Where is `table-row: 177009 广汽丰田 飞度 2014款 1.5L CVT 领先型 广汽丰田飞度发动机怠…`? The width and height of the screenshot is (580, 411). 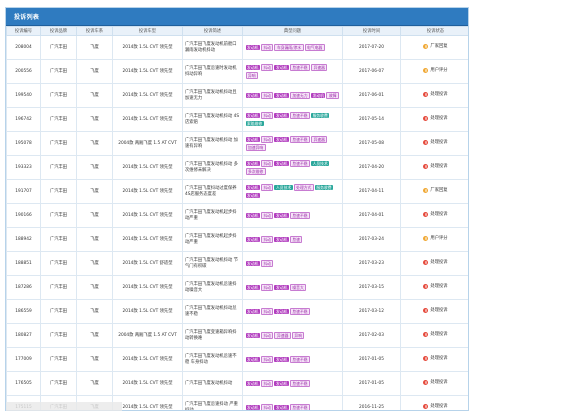
table-row: 177009 广汽丰田 飞度 2014款 1.5L CVT 领先型 广汽丰田飞度发动机怠… is located at coordinates (237, 359).